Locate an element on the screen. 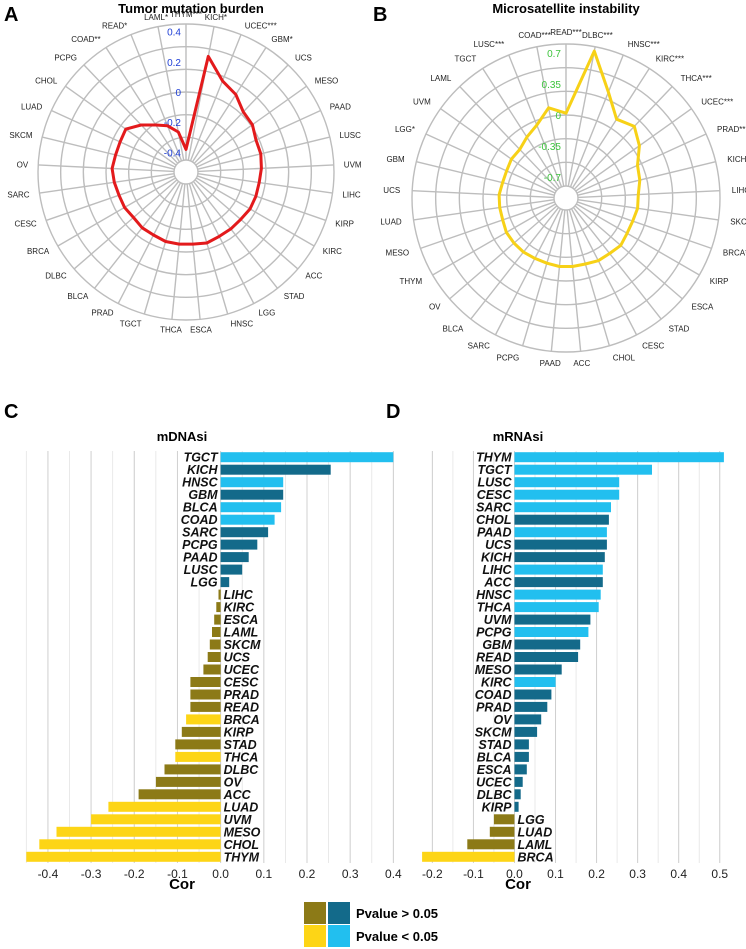  panel-letter-c: C is located at coordinates (11, 412).